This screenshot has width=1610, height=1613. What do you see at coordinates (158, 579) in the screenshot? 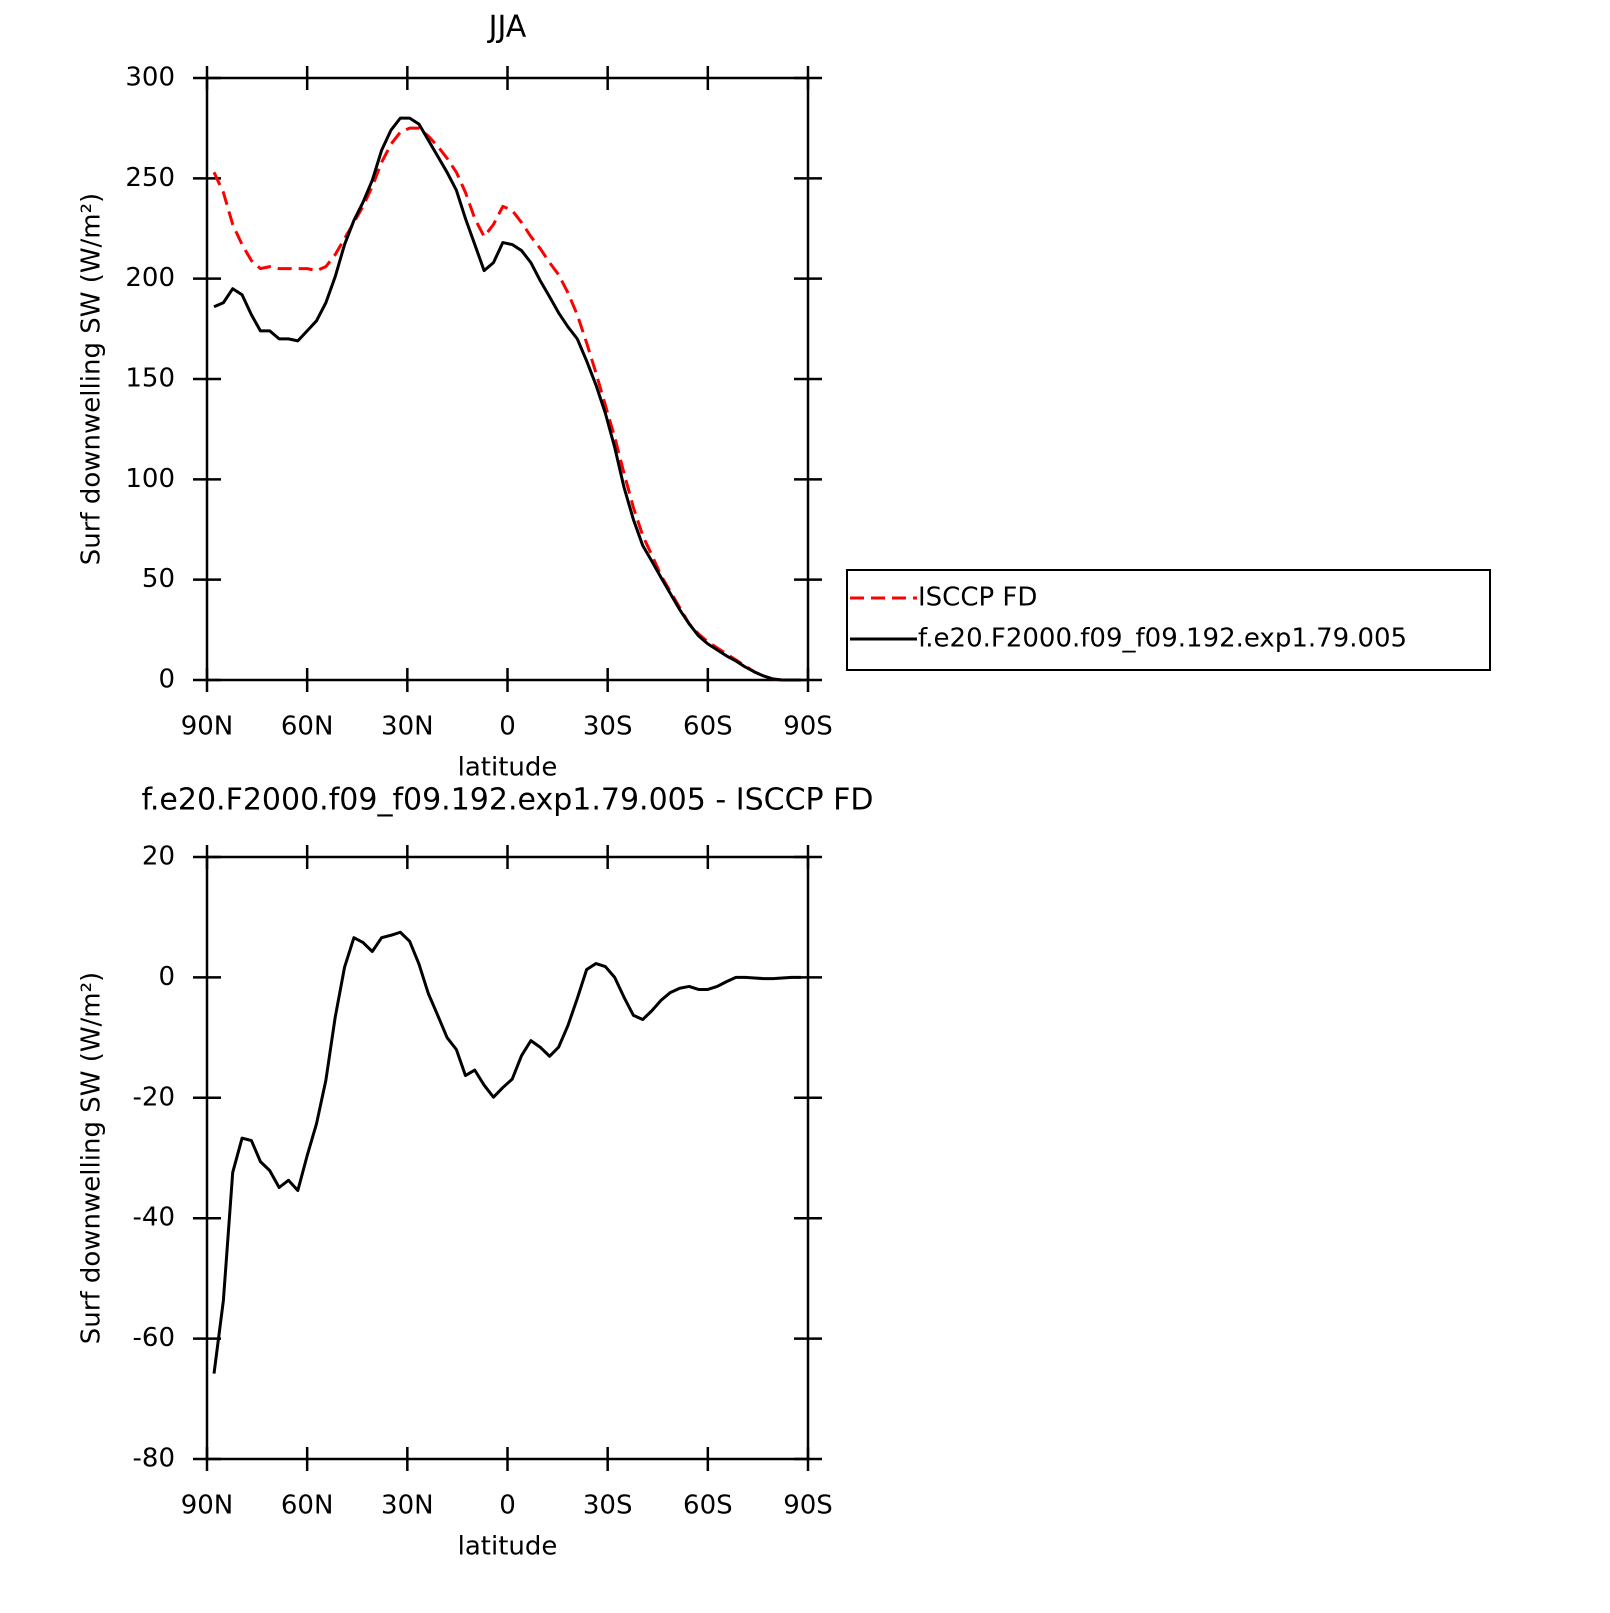
I see `y-tick-label: 50` at bounding box center [158, 579].